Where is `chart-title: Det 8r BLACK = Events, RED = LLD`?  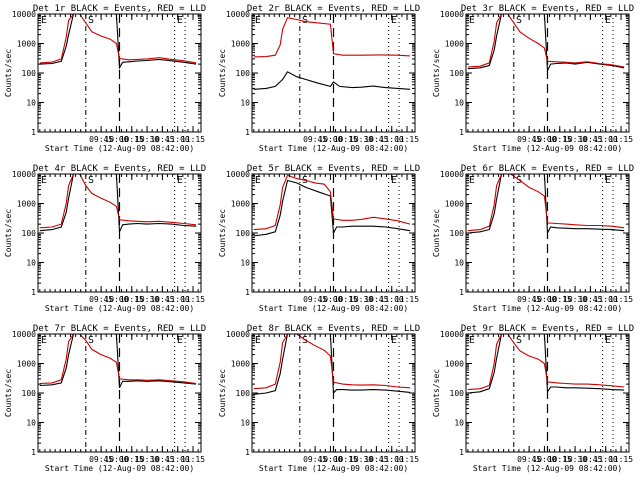
chart-title: Det 8r BLACK = Events, RED = LLD is located at coordinates (333, 329).